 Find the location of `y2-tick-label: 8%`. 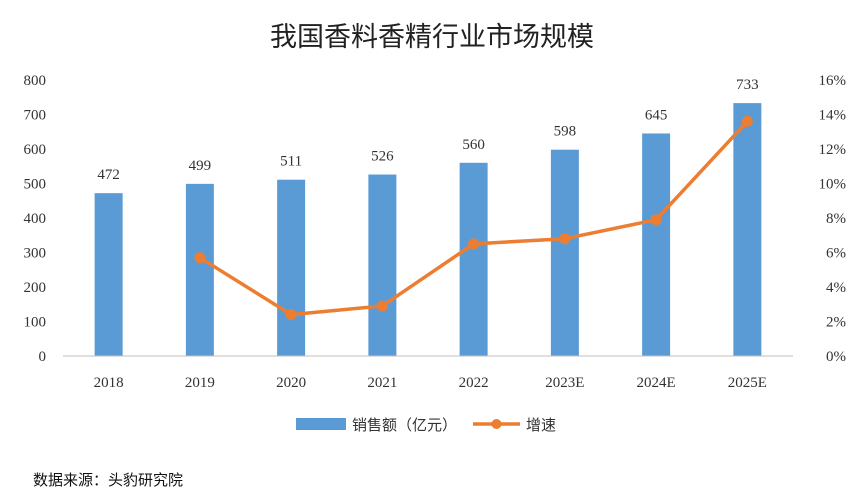

y2-tick-label: 8% is located at coordinates (836, 219).